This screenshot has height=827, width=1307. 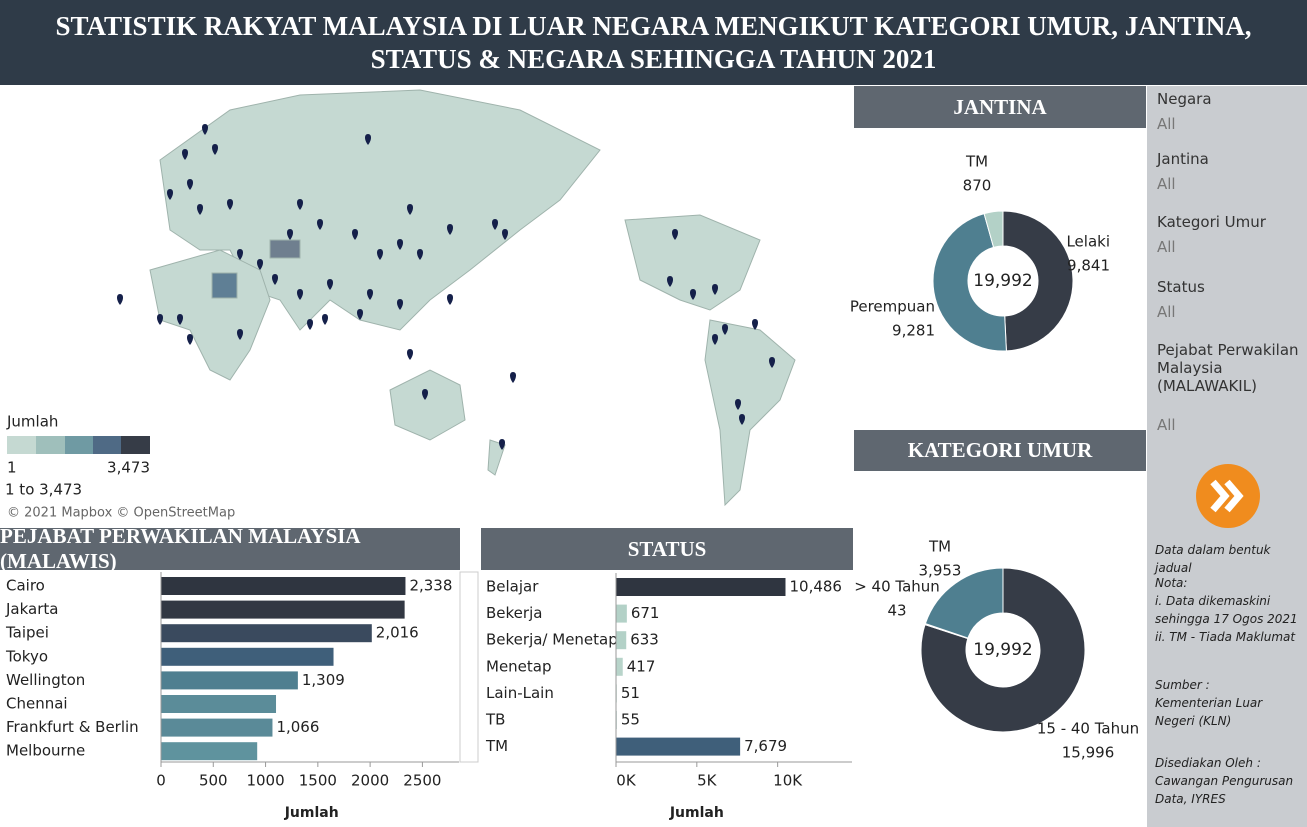 What do you see at coordinates (37, 704) in the screenshot?
I see `category-label: Chennai` at bounding box center [37, 704].